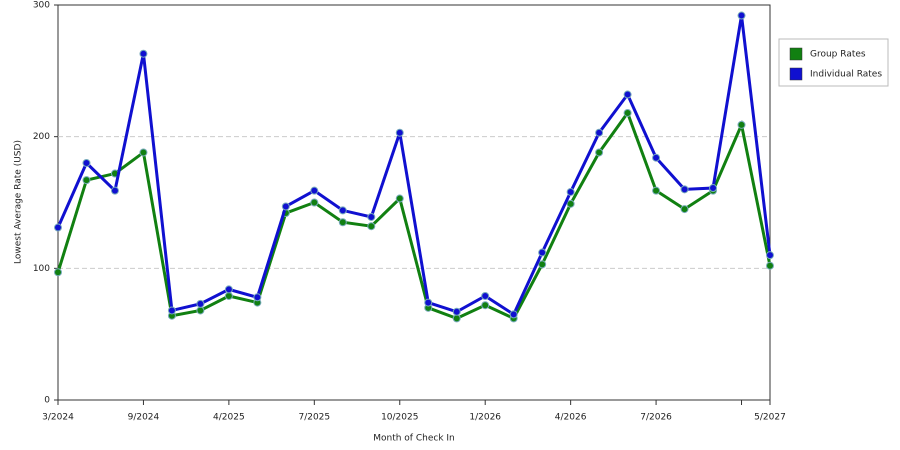 The width and height of the screenshot is (900, 450). I want to click on legend-label: Individual Rates, so click(846, 75).